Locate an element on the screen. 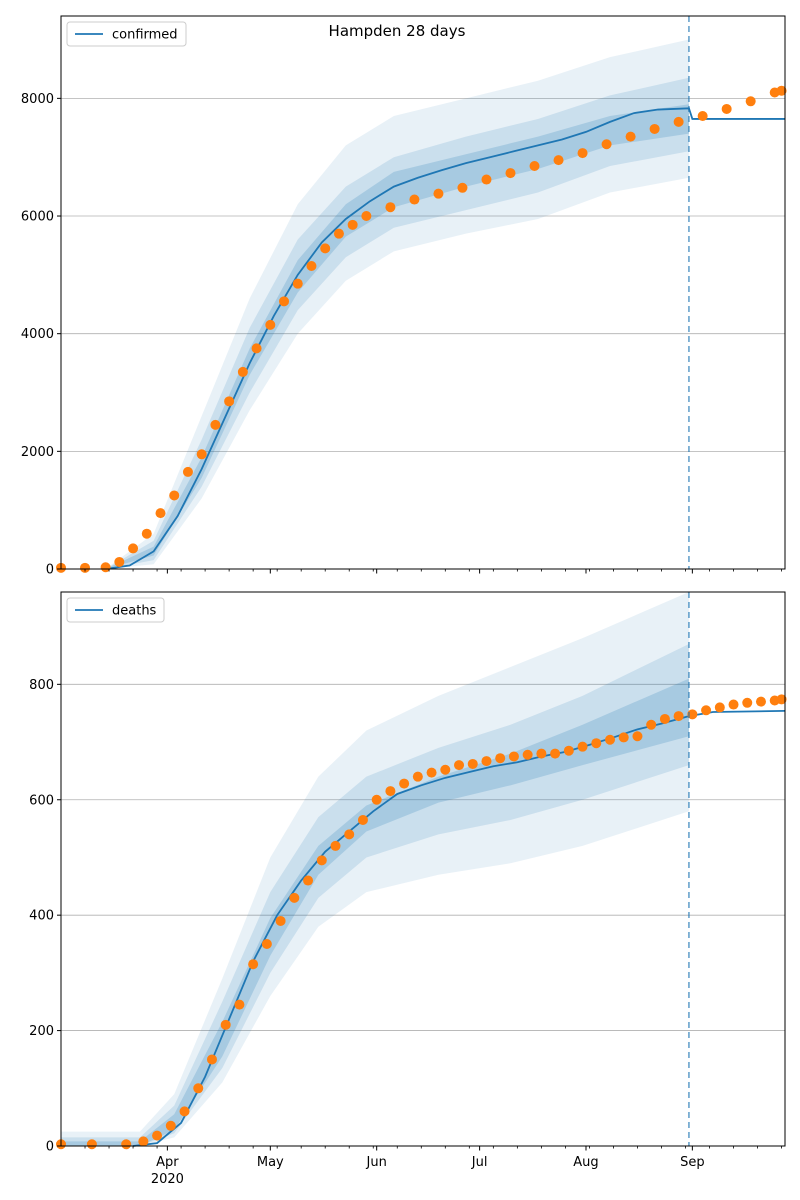  panel-1-legend-box is located at coordinates (126, 34).